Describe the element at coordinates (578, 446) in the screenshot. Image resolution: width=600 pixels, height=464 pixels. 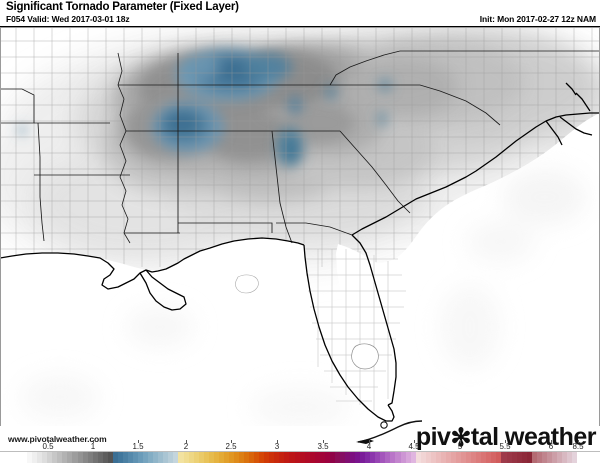
I see `colorbar-tick-label: 8.5` at that location.